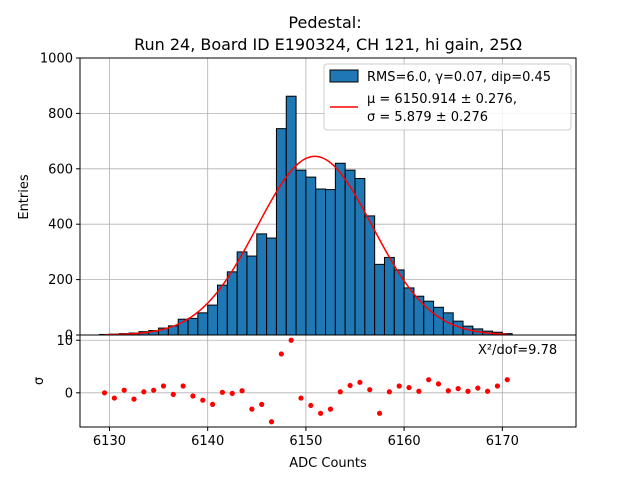 This screenshot has height=480, width=640. Describe the element at coordinates (427, 117) in the screenshot. I see `legend-fit-label-sigma: σ = 5.879 ± 0.276` at that location.